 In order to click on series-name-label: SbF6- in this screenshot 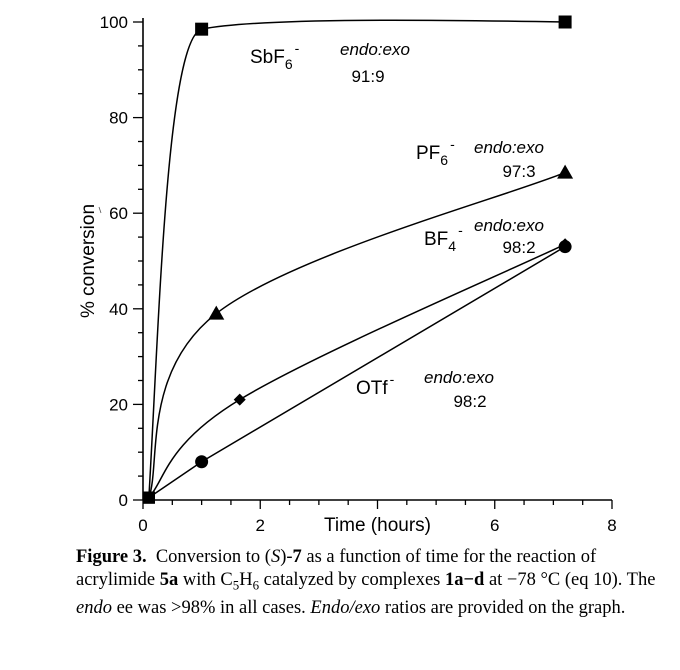, I will do `click(275, 56)`.